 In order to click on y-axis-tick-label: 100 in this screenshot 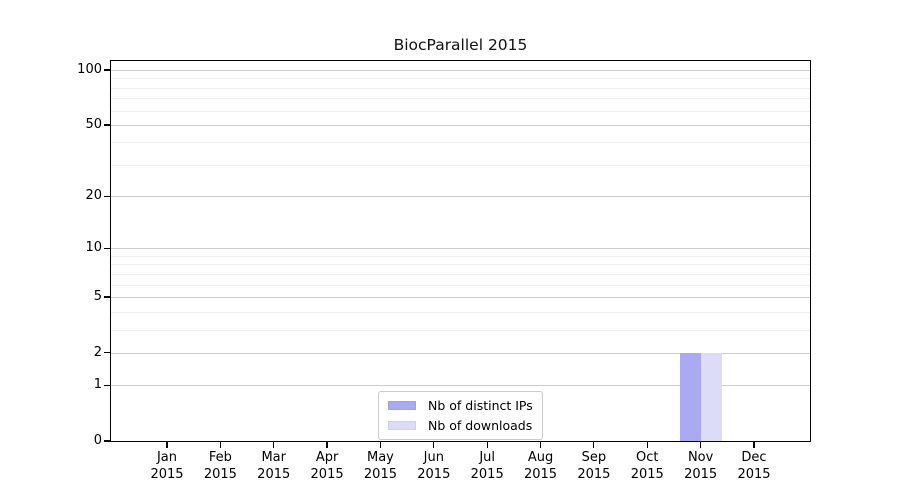, I will do `click(89, 69)`.